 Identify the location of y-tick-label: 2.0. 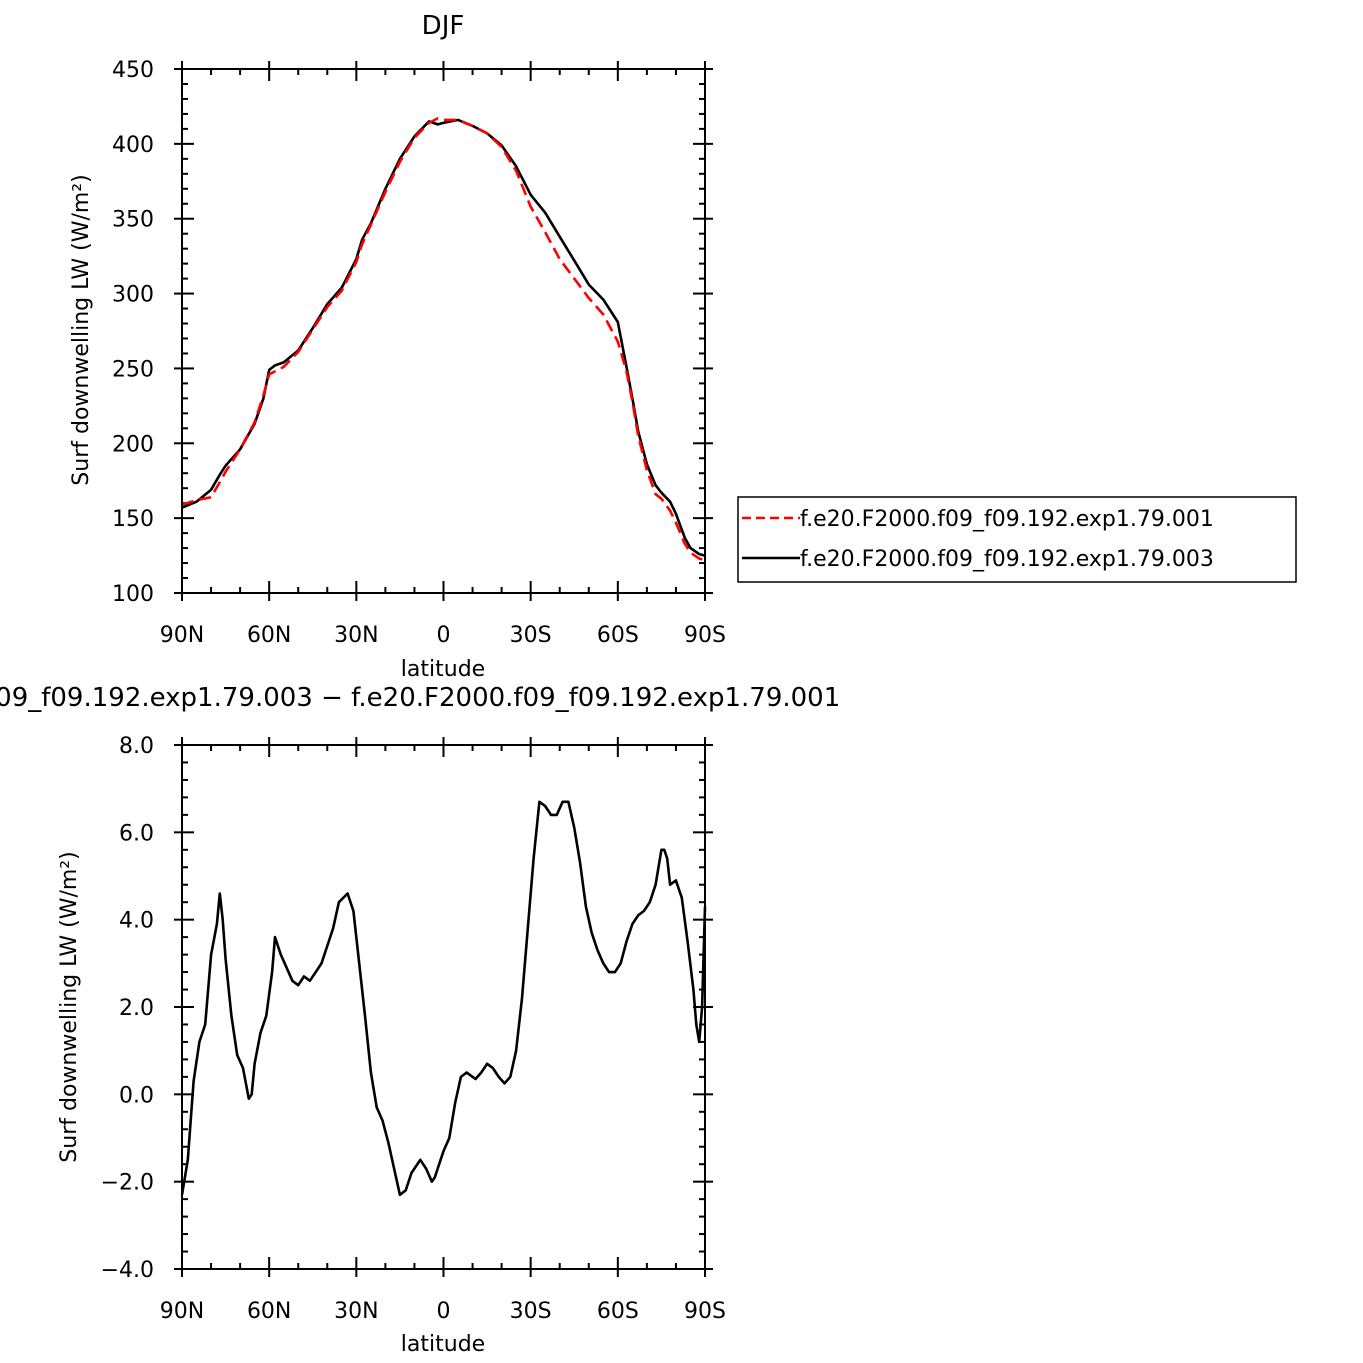
(136, 1008).